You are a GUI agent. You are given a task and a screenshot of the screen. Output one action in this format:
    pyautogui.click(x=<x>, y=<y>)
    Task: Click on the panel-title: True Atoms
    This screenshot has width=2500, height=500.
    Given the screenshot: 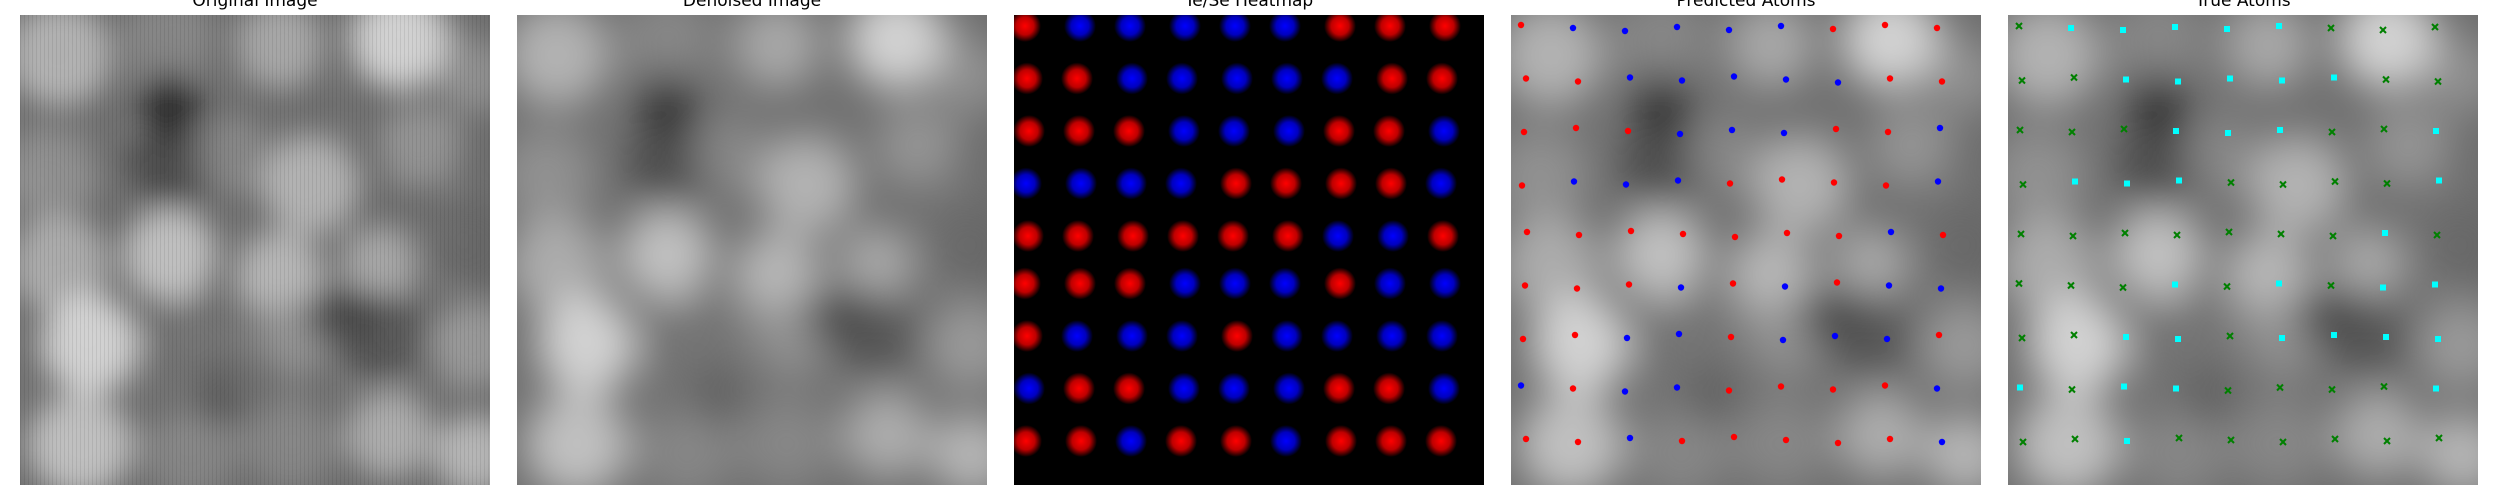 What is the action you would take?
    pyautogui.click(x=2243, y=5)
    